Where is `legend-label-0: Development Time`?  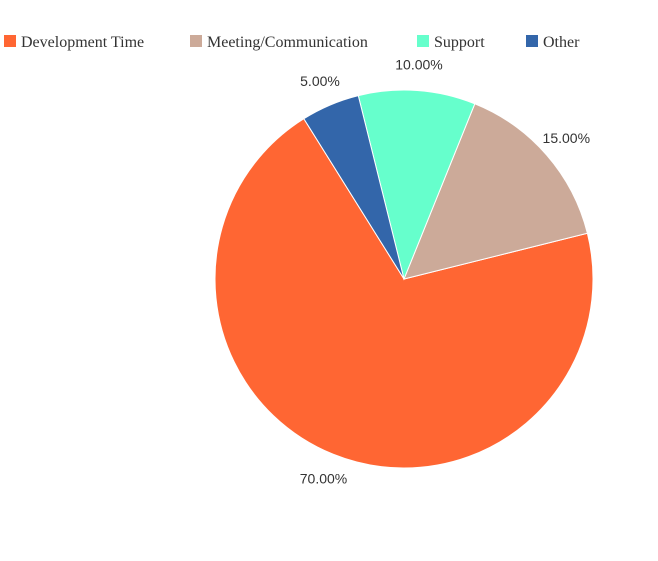
legend-label-0: Development Time is located at coordinates (82, 42).